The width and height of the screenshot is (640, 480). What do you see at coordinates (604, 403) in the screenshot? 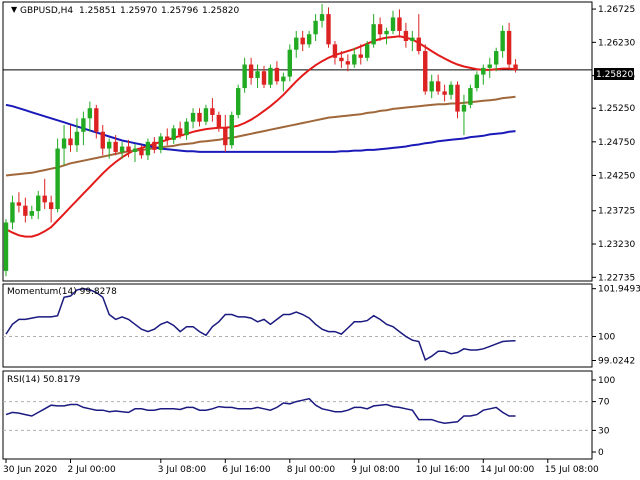
I see `rsi-tick-label: 70` at bounding box center [604, 403].